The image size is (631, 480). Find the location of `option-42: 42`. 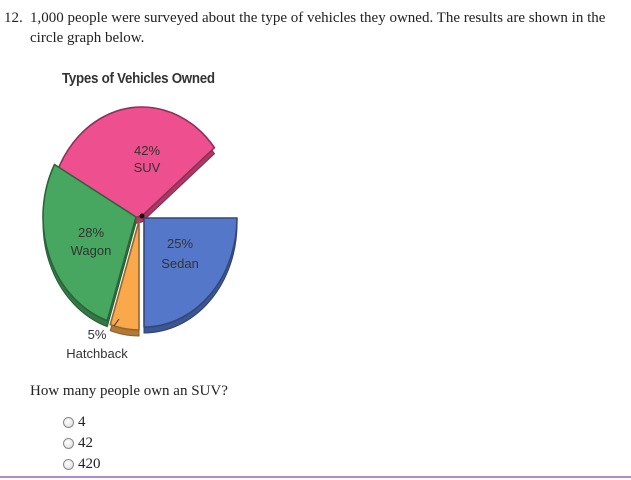

option-42: 42 is located at coordinates (82, 443).